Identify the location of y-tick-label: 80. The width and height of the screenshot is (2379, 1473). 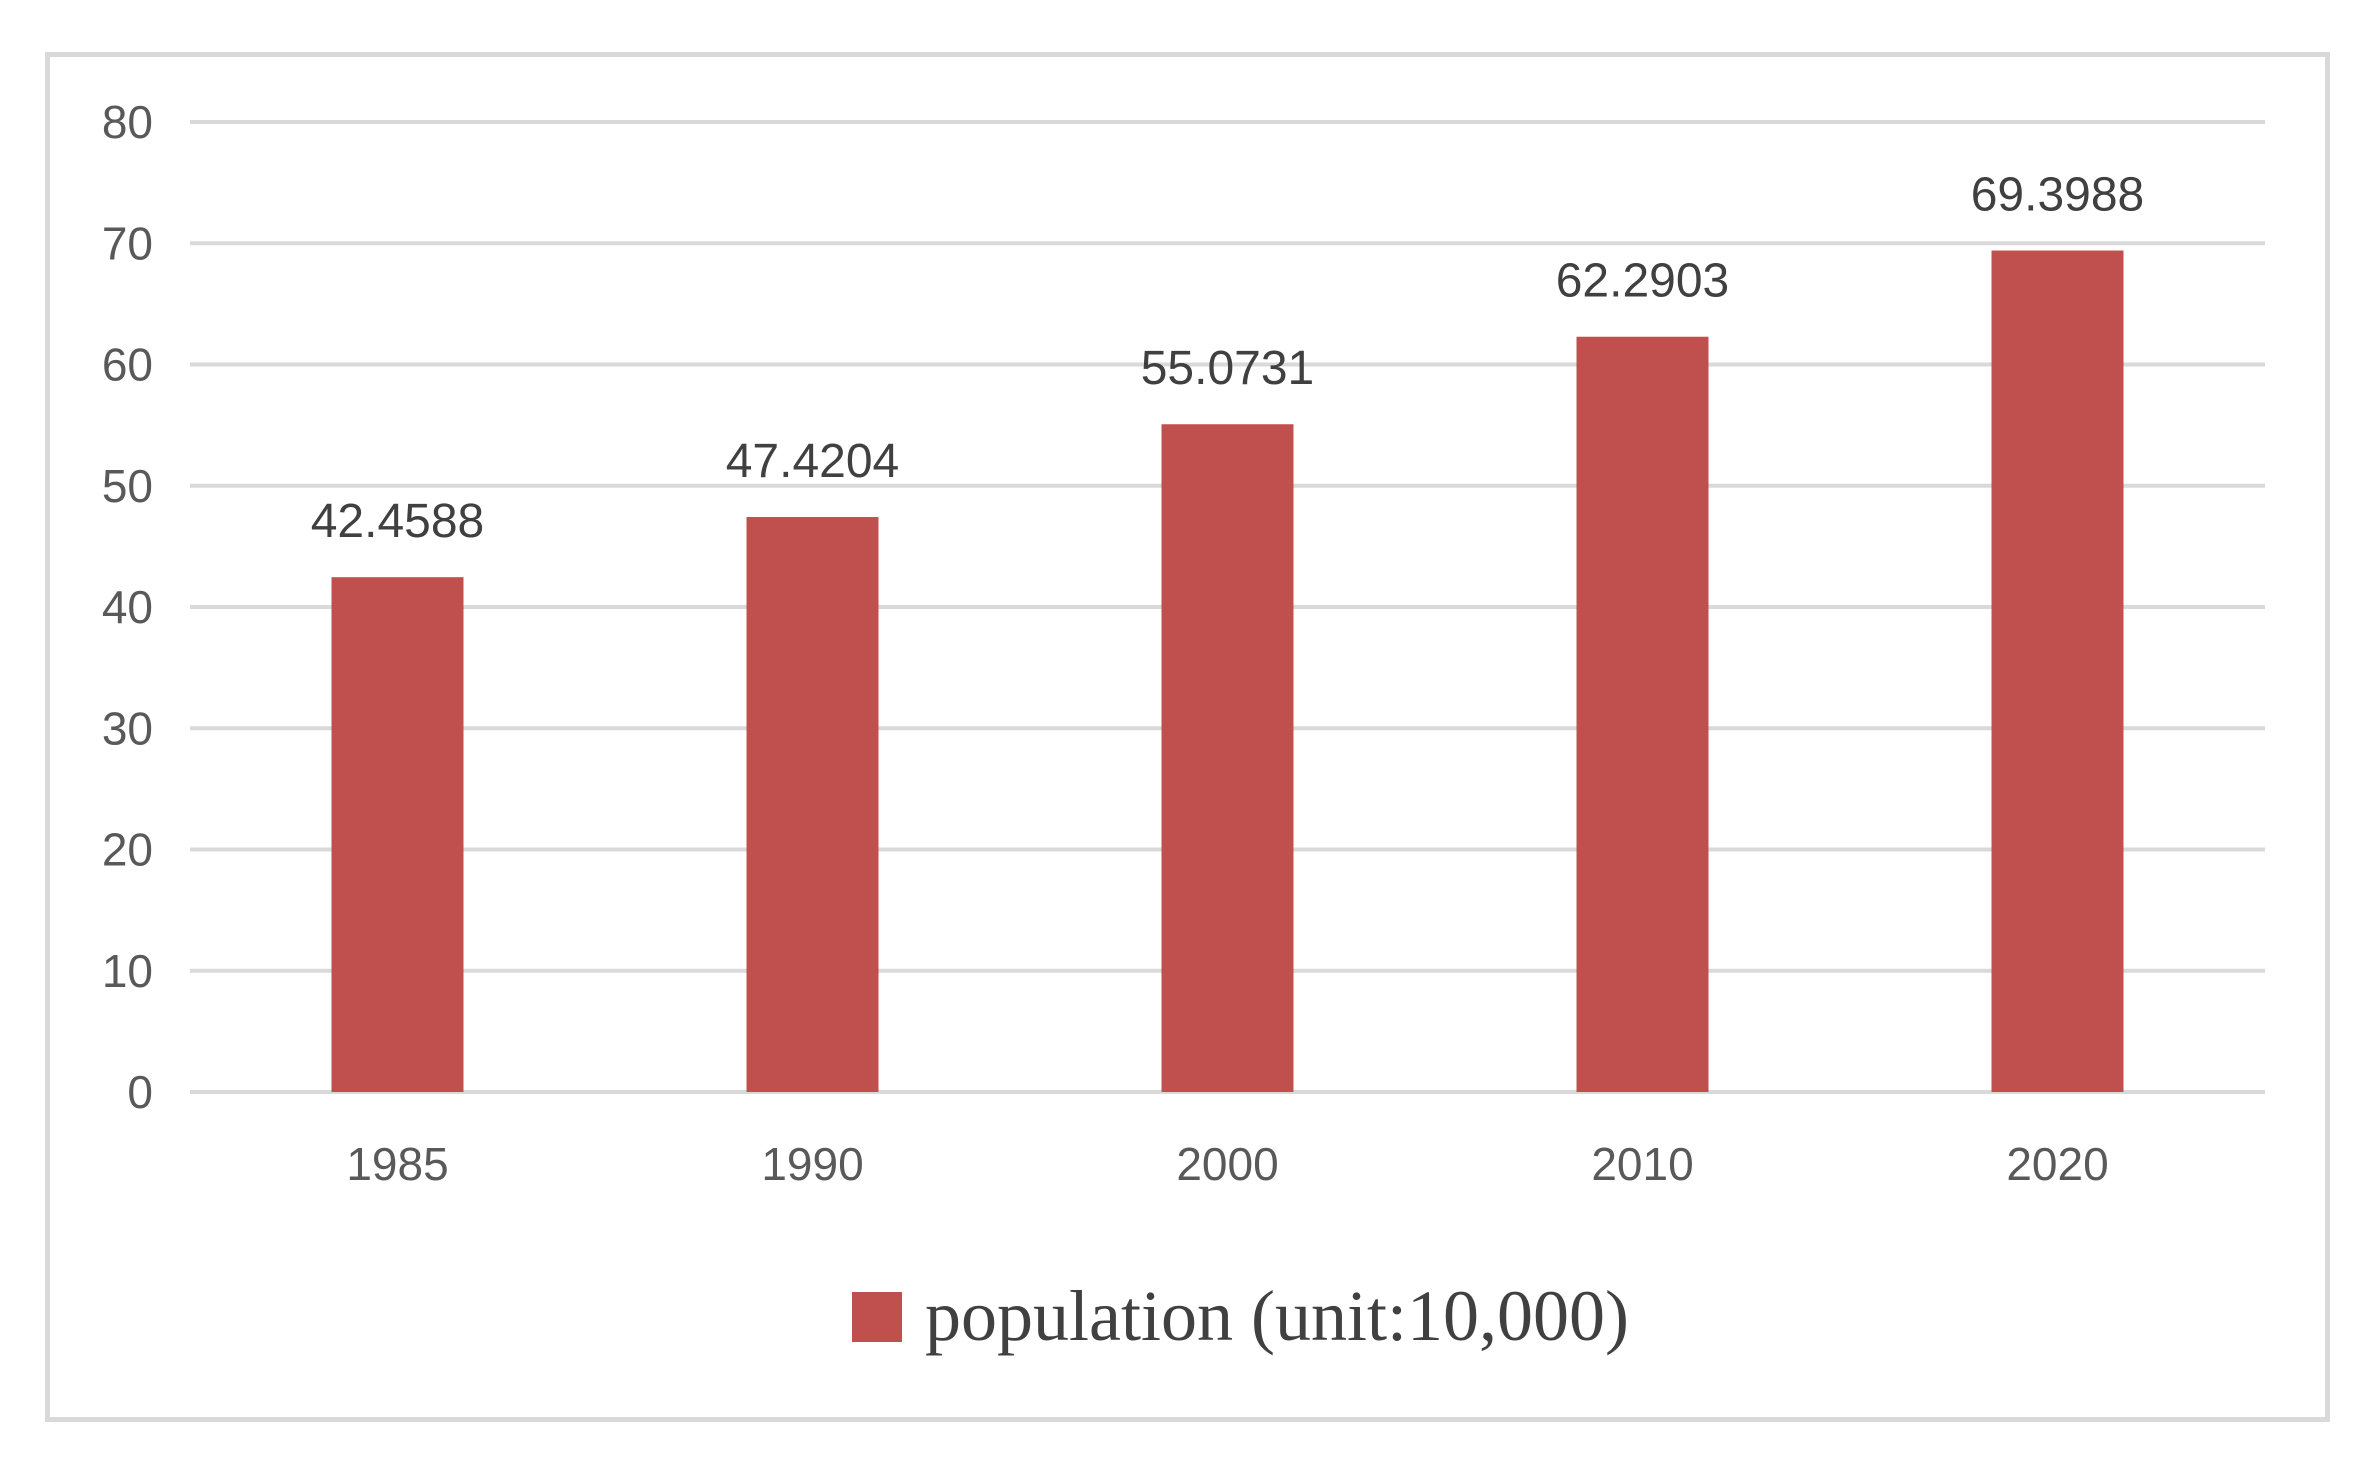
(127, 122).